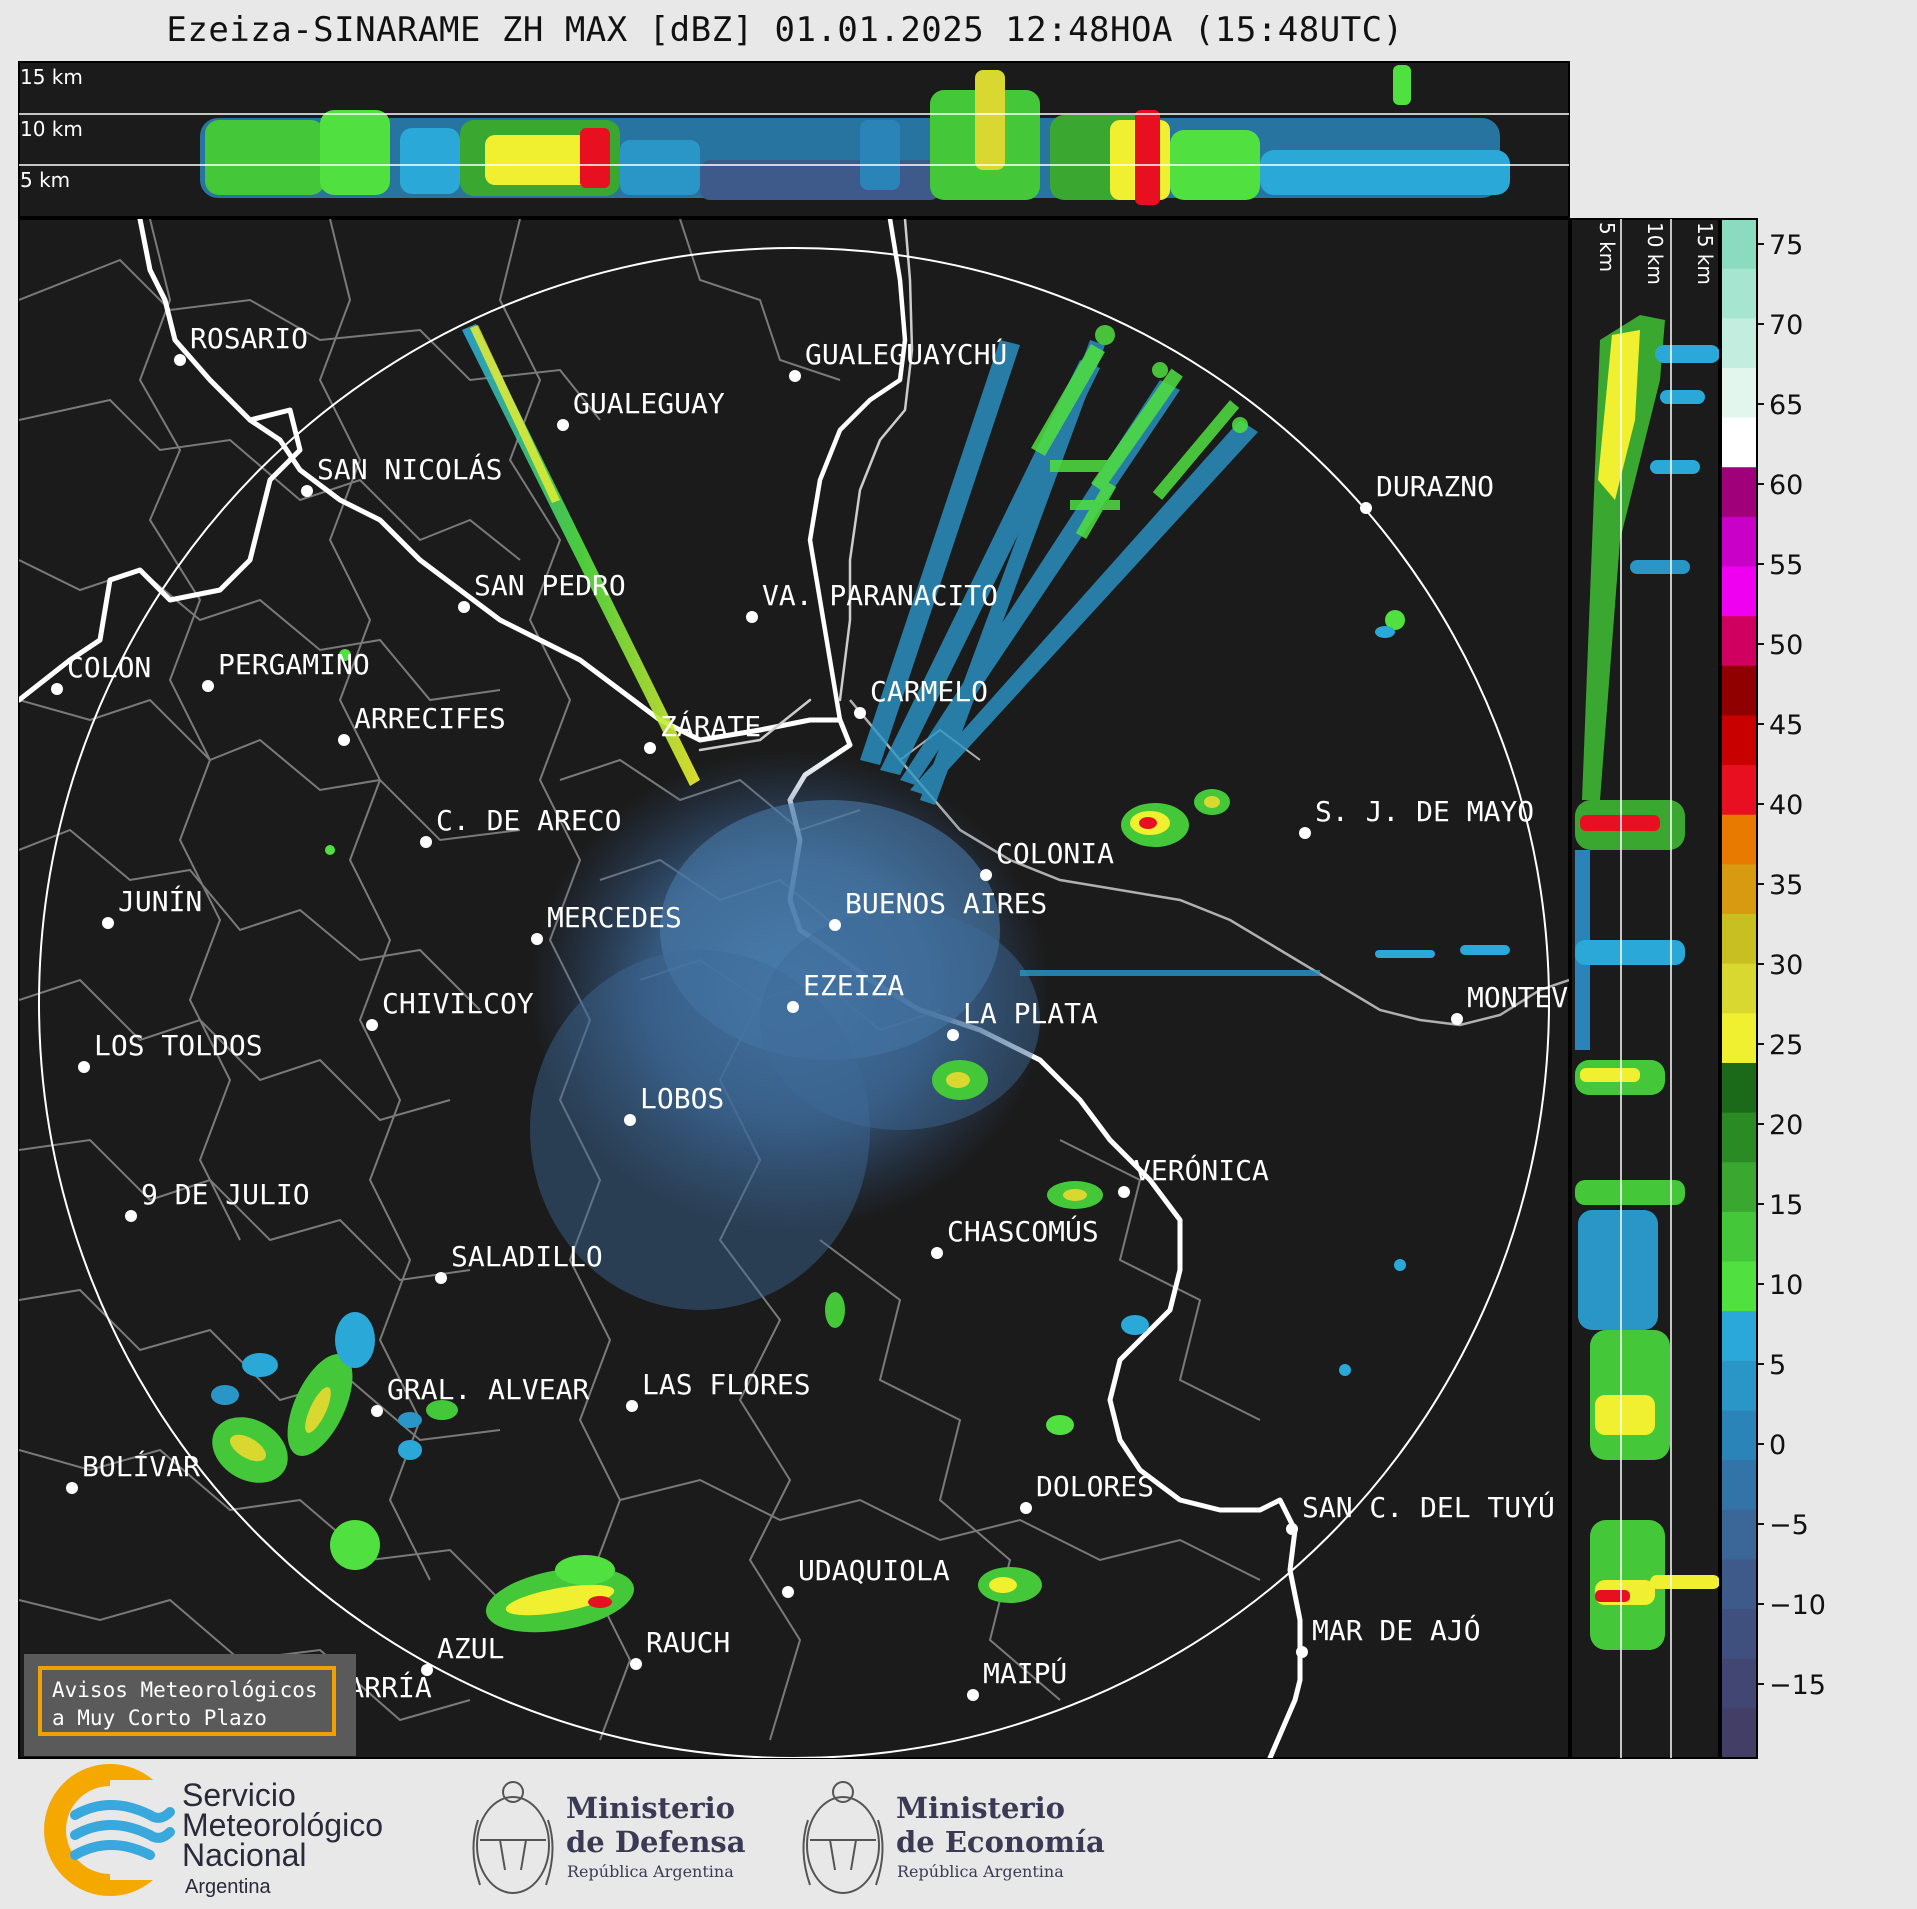  Describe the element at coordinates (1786, 885) in the screenshot. I see `colorbar-tick-label: 35` at that location.